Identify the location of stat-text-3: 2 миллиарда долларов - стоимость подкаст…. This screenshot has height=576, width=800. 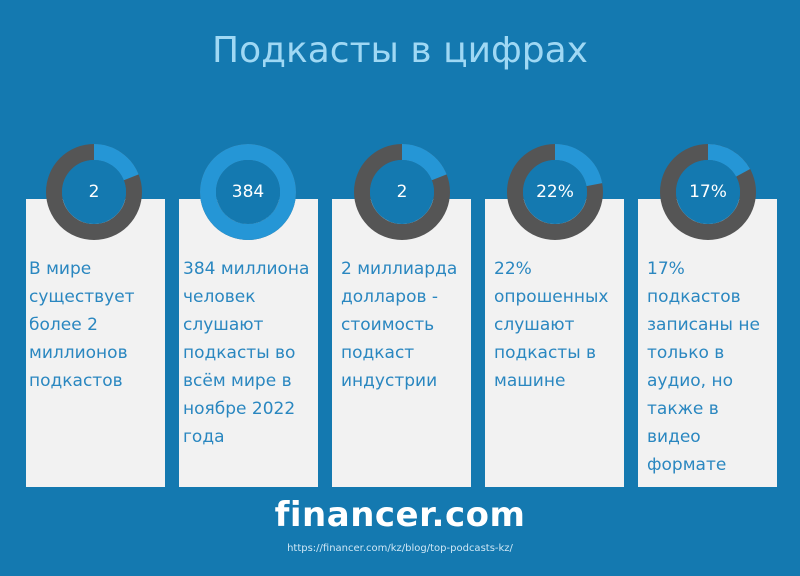
(399, 325).